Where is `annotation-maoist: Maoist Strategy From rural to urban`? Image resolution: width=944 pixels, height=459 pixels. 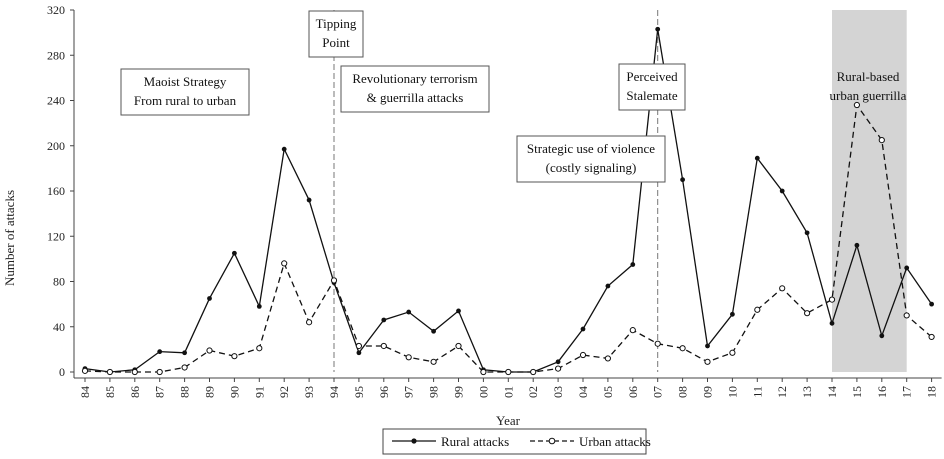 annotation-maoist: Maoist Strategy From rural to urban is located at coordinates (185, 92).